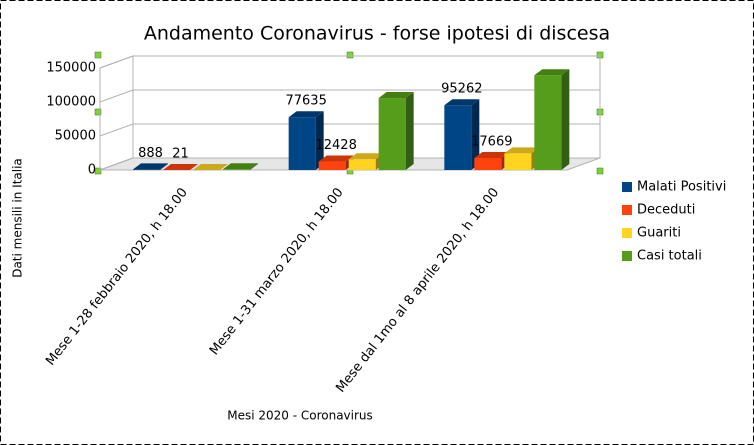 The image size is (754, 445). Describe the element at coordinates (71, 102) in the screenshot. I see `y-tick-label: 100000` at that location.